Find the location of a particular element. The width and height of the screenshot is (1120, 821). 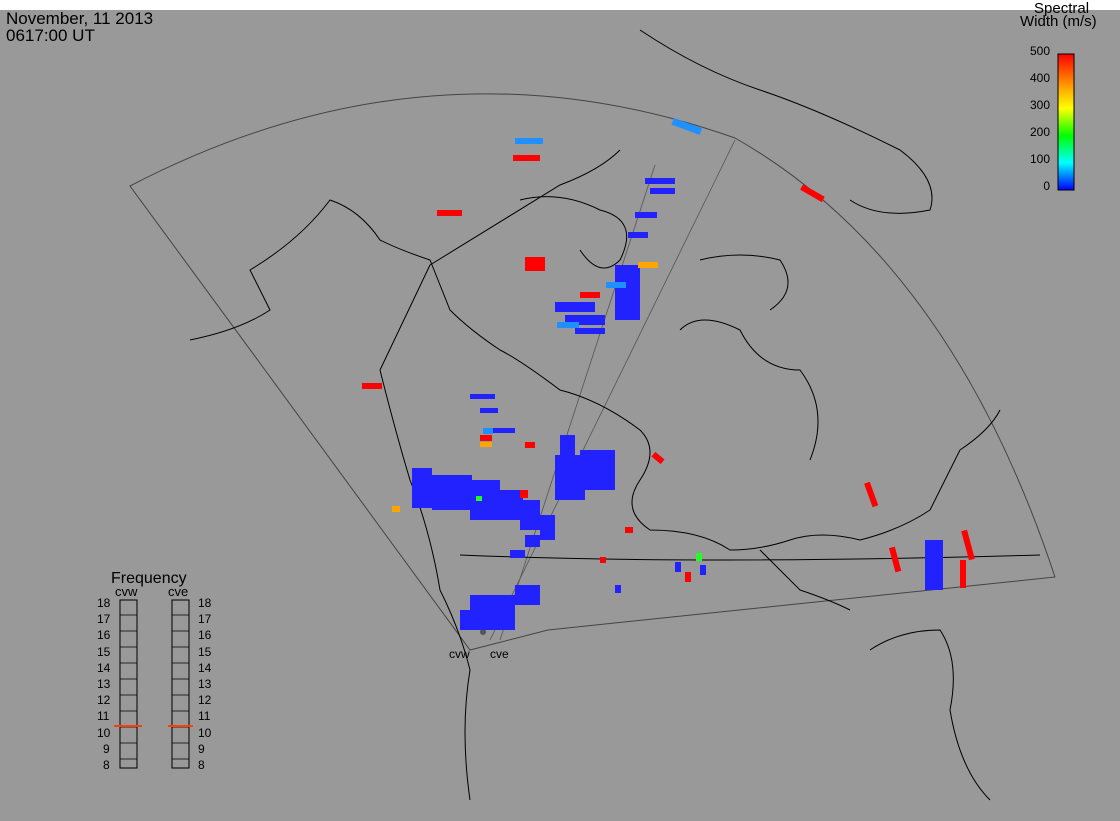

colorbar-tick: 300 is located at coordinates (1039, 105).